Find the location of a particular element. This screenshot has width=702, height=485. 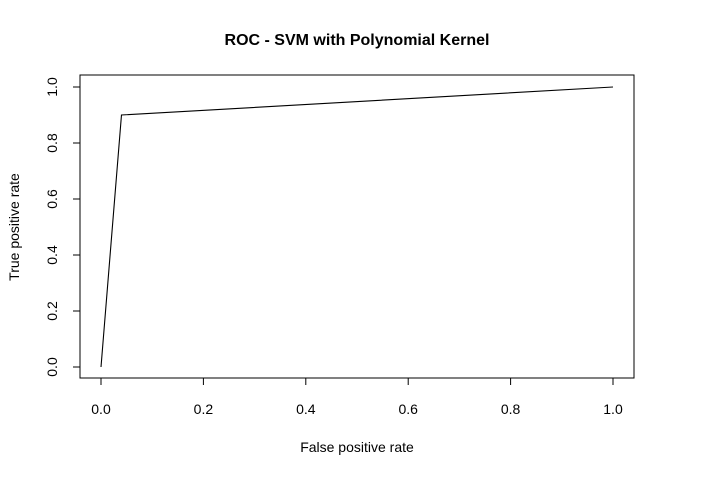

x-axis-label: False positive rate is located at coordinates (357, 447).